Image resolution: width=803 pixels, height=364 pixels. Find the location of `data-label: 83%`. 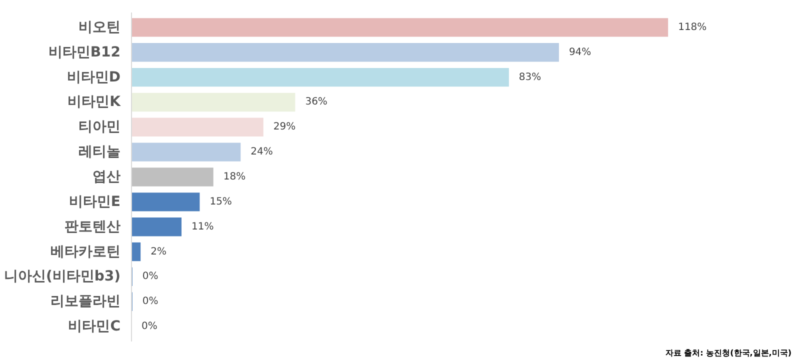

data-label: 83% is located at coordinates (530, 77).